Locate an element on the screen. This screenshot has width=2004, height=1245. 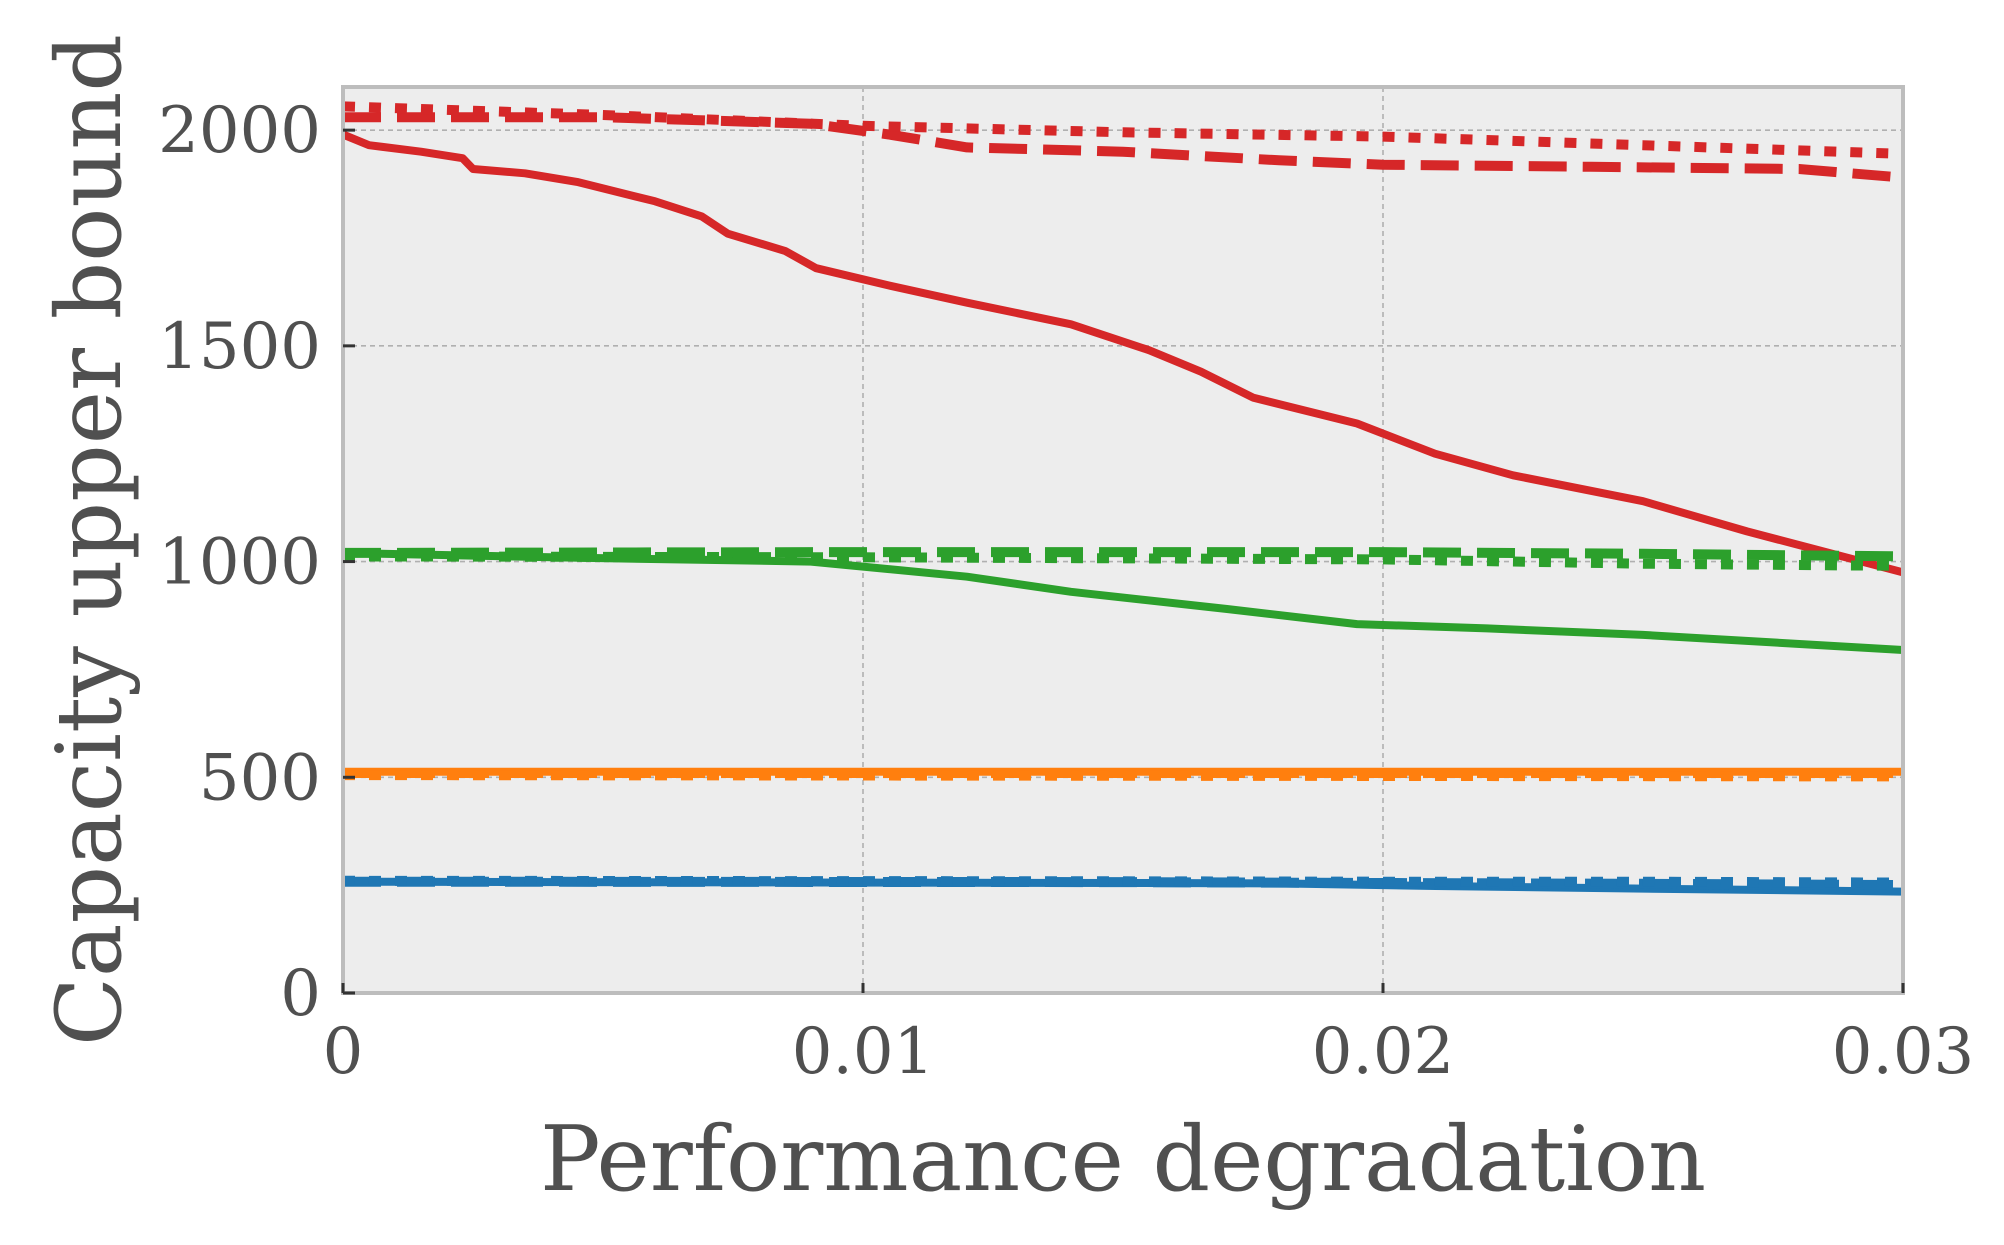
x-tick-label: 0.02 is located at coordinates (1383, 1052).